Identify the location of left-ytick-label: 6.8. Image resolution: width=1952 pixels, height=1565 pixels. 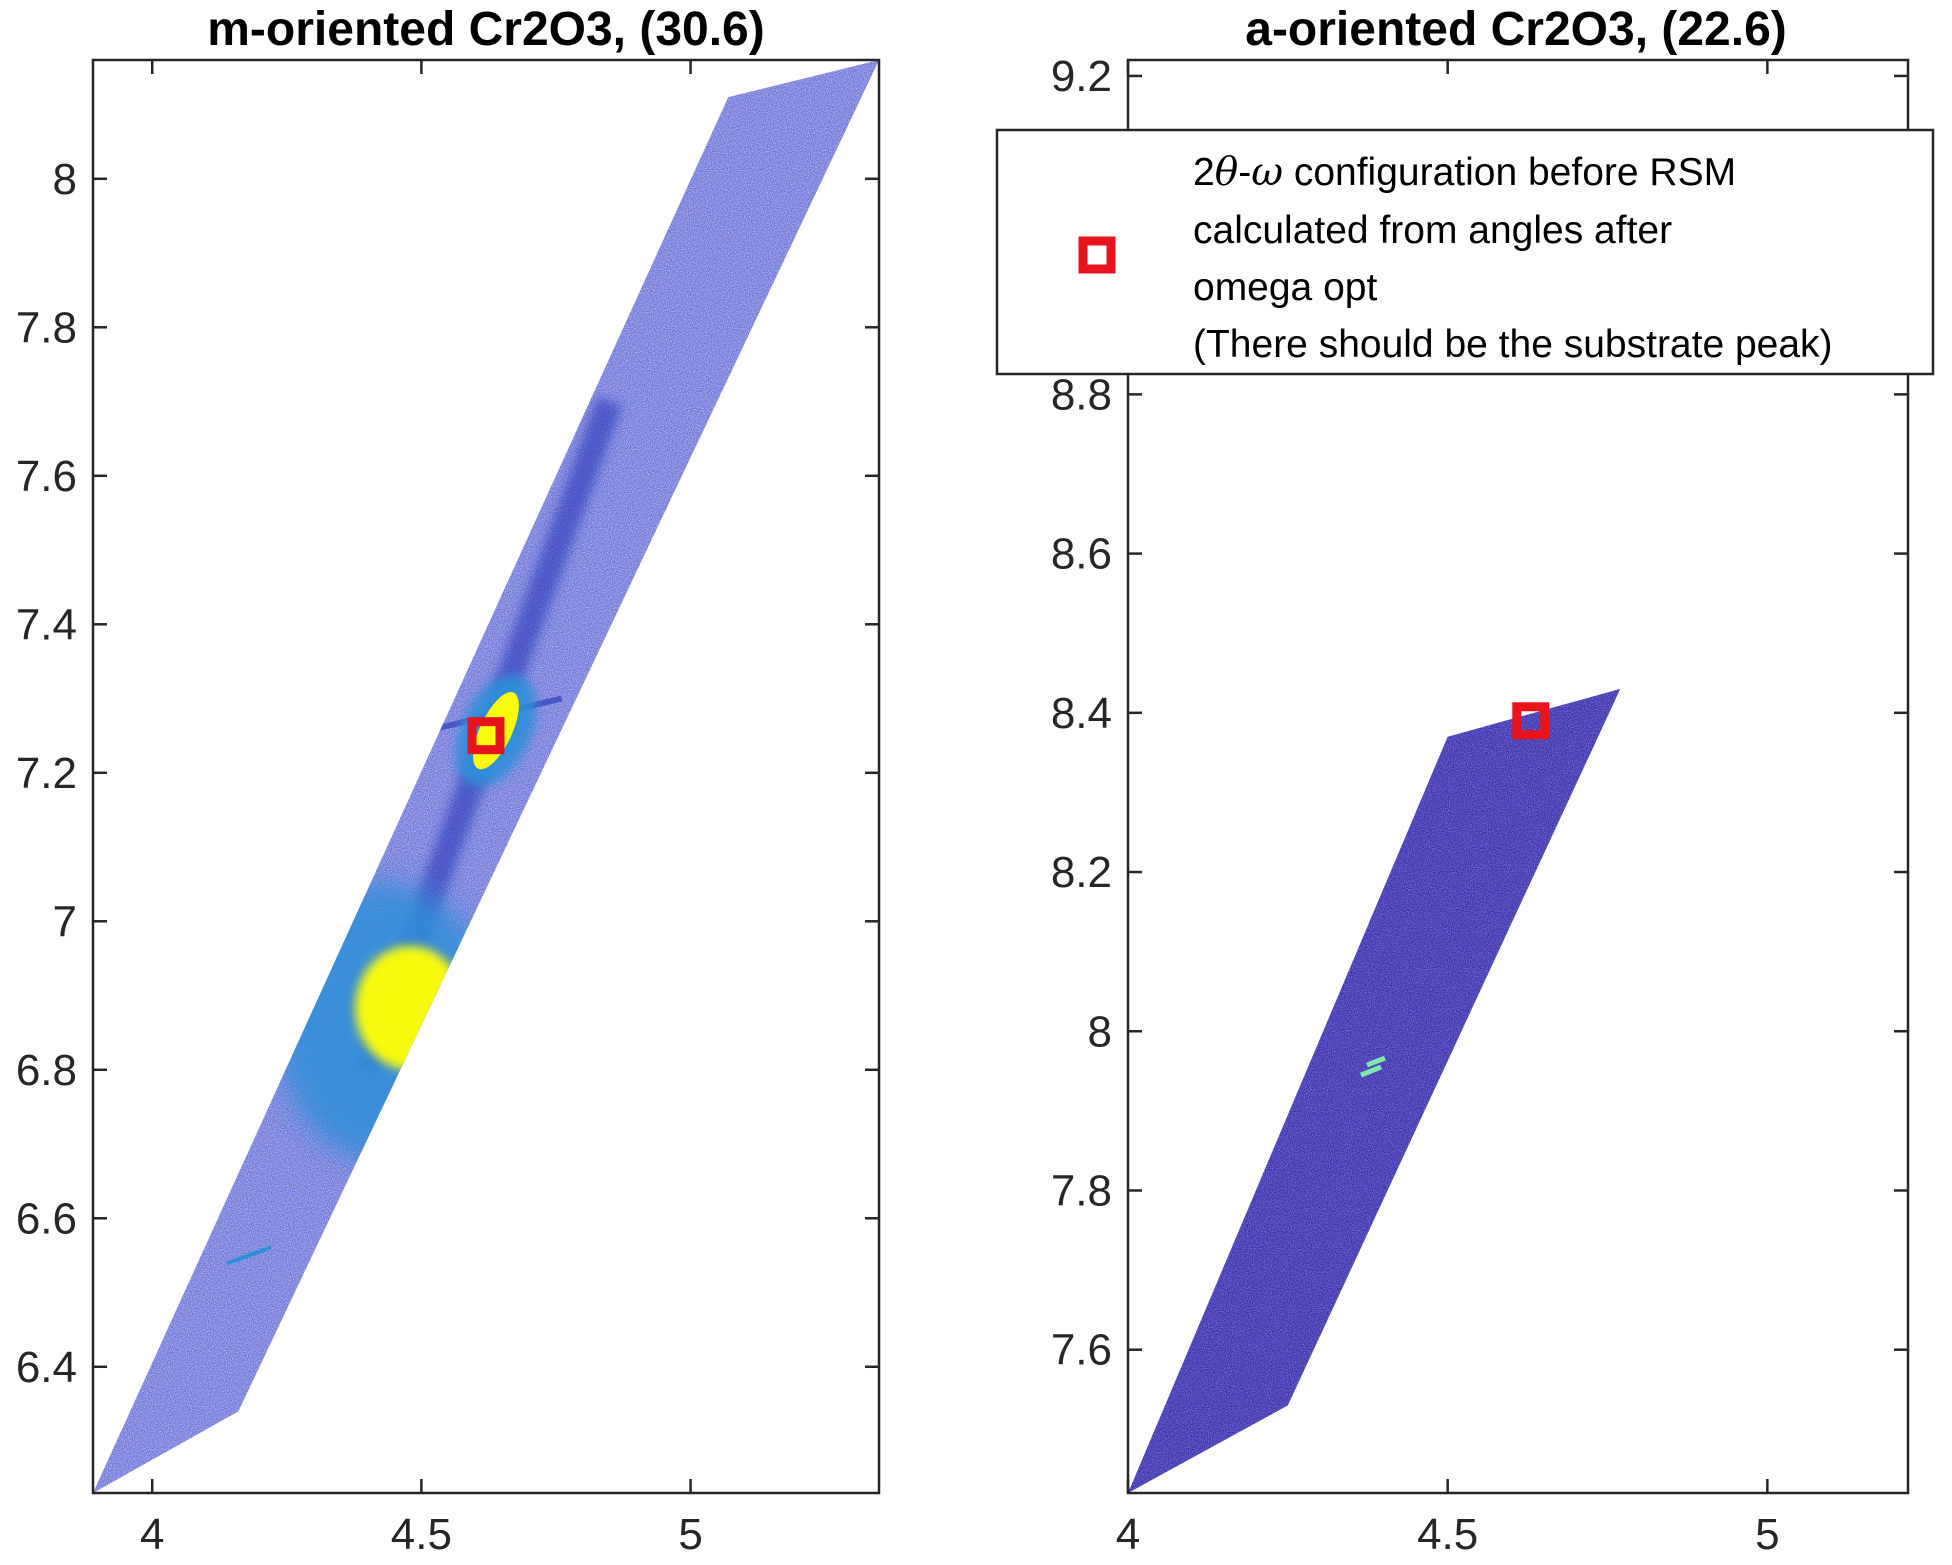
(46, 1070).